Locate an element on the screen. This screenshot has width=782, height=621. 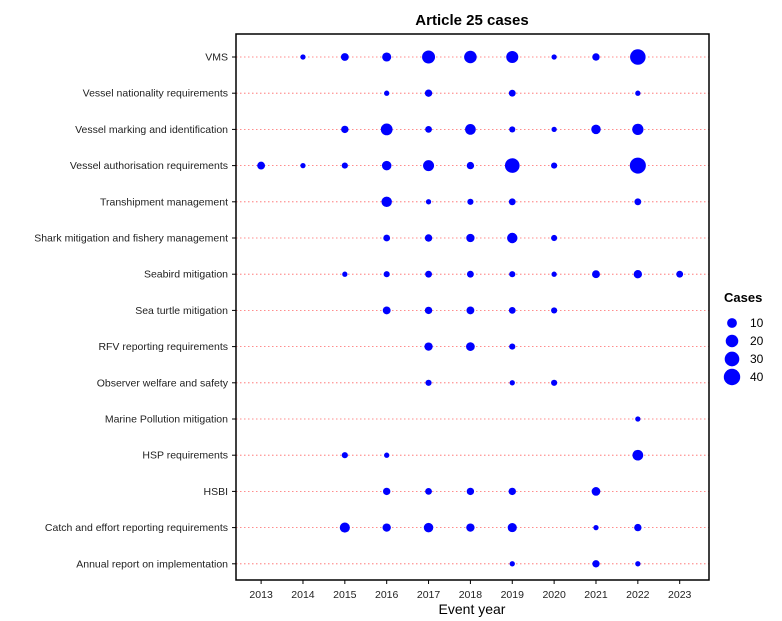
legend-label: 30 is located at coordinates (757, 359).